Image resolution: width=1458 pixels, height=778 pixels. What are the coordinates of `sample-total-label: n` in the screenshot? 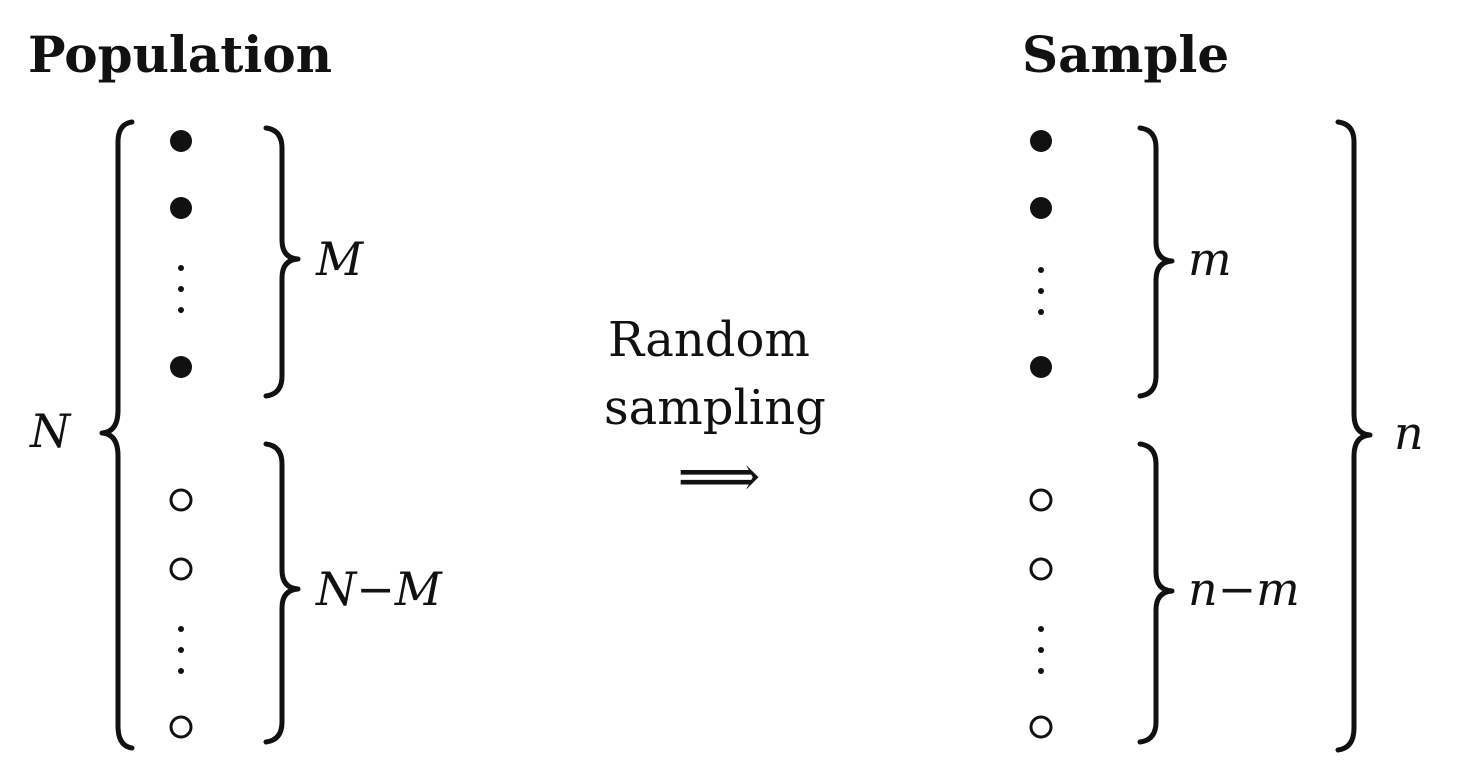 It's located at (1409, 433).